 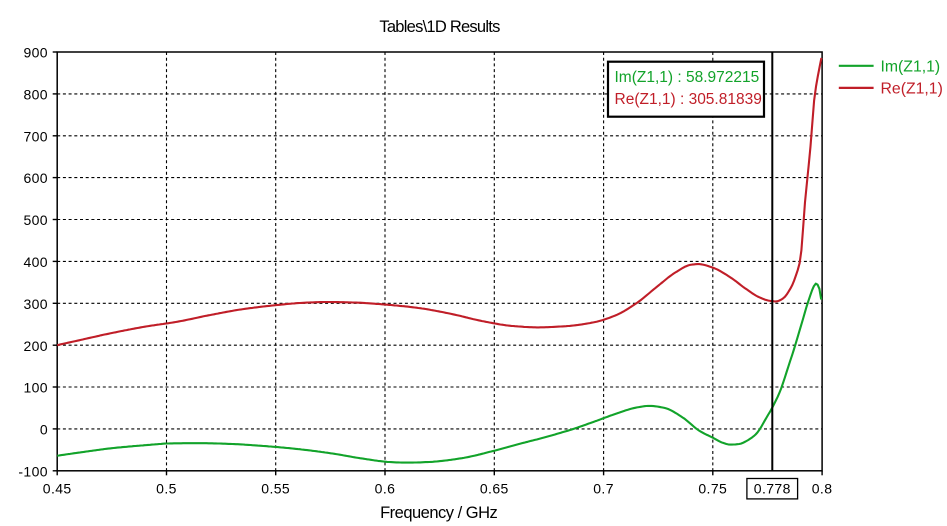 I want to click on svg-text: 0.778, so click(x=772, y=489).